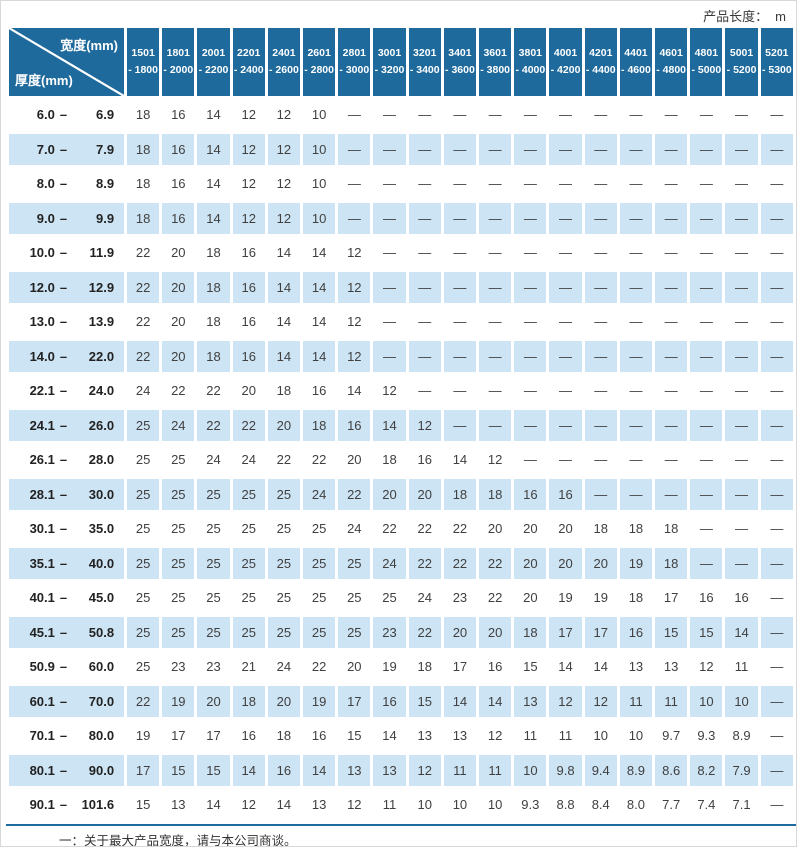 The height and width of the screenshot is (847, 797). What do you see at coordinates (744, 15) in the screenshot?
I see `product-length-note: 产品长度： m` at bounding box center [744, 15].